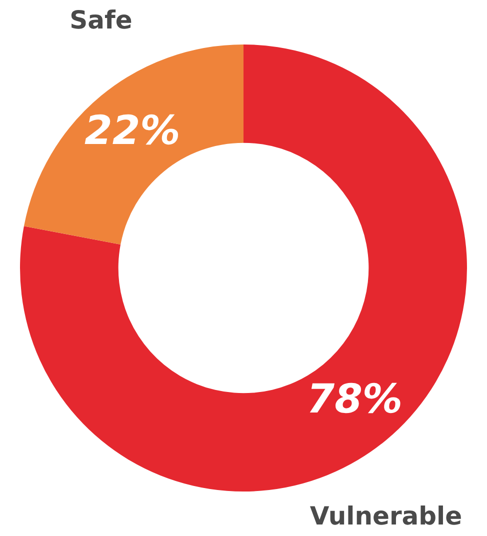  Describe the element at coordinates (132, 131) in the screenshot. I see `data-label: 22%` at that location.